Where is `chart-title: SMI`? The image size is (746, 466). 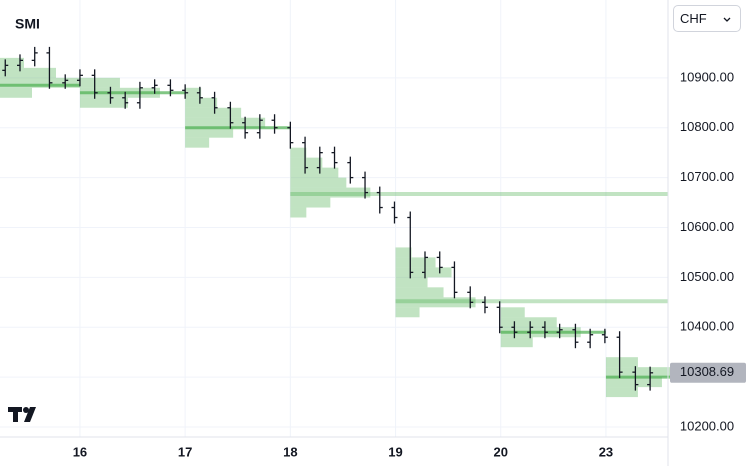
chart-title: SMI is located at coordinates (27, 24).